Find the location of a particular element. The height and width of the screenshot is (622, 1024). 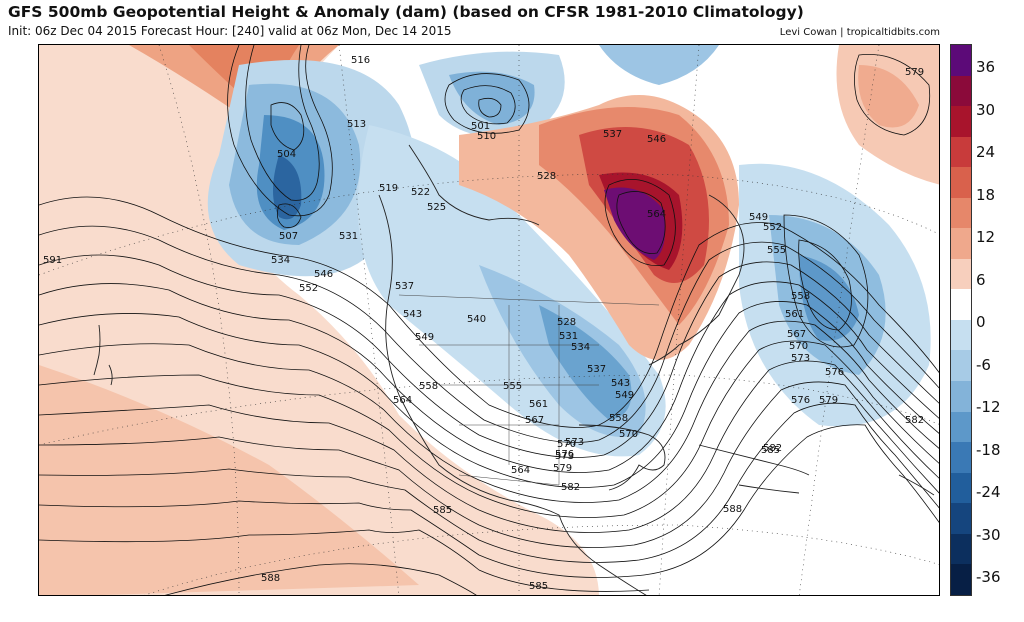

label-579: 579 is located at coordinates (562, 468).